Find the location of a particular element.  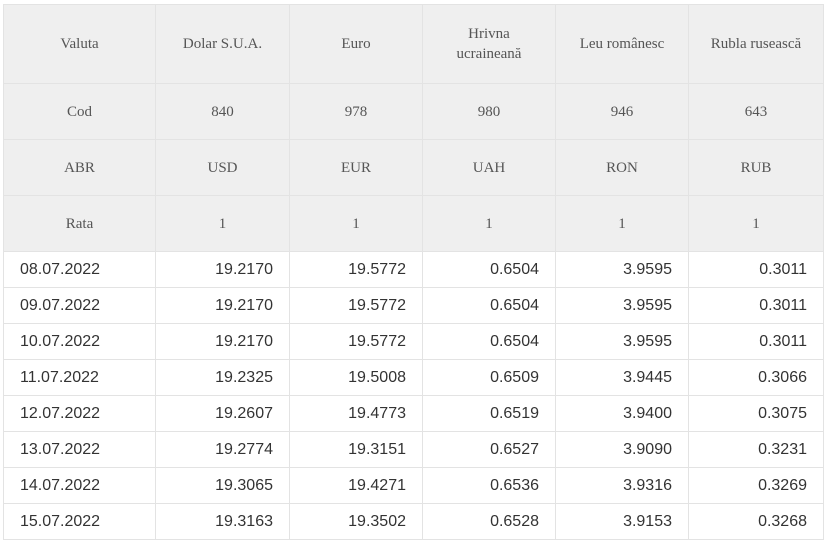

uah-cell: 0.6519 is located at coordinates (489, 413).